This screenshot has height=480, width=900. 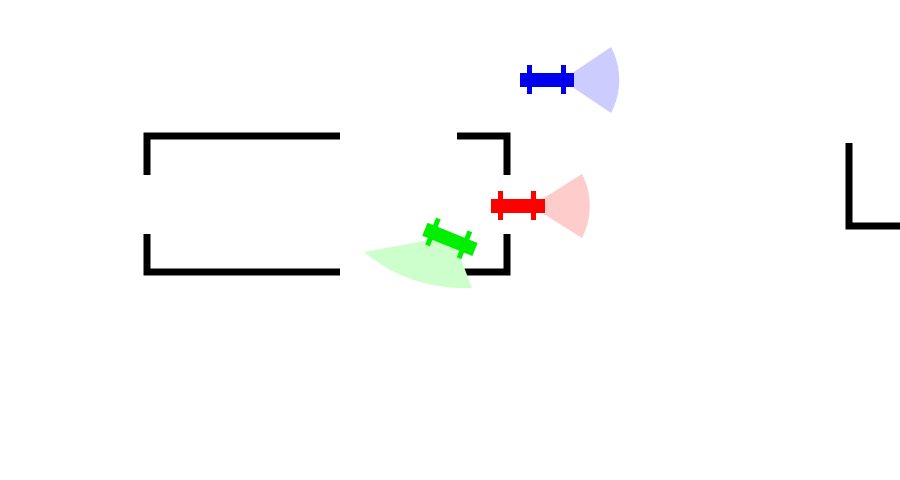 What do you see at coordinates (872, 186) in the screenshot?
I see `wall-far-right` at bounding box center [872, 186].